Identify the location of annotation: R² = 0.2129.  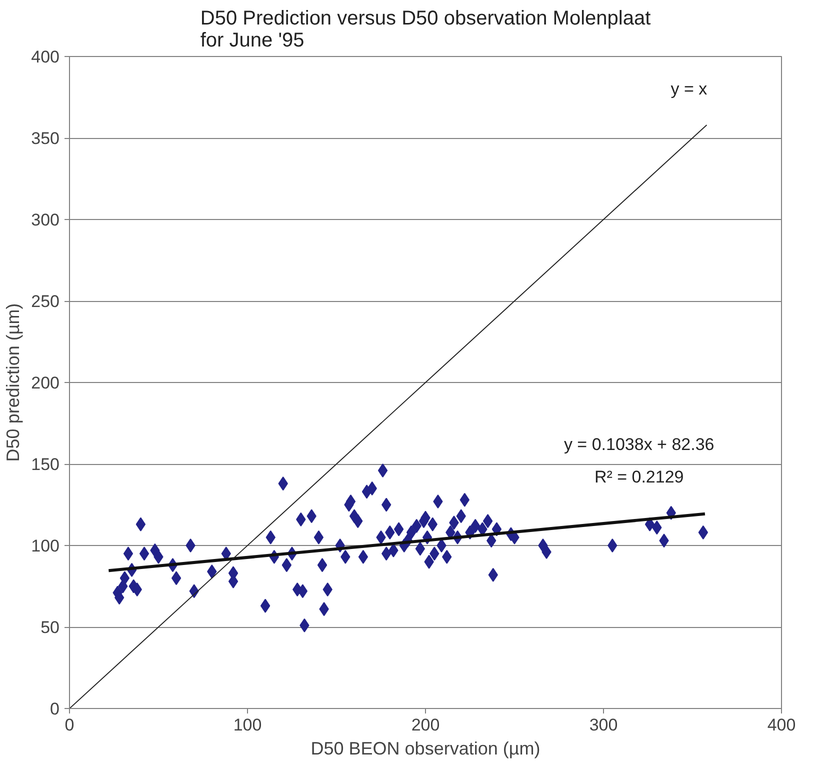
(639, 477).